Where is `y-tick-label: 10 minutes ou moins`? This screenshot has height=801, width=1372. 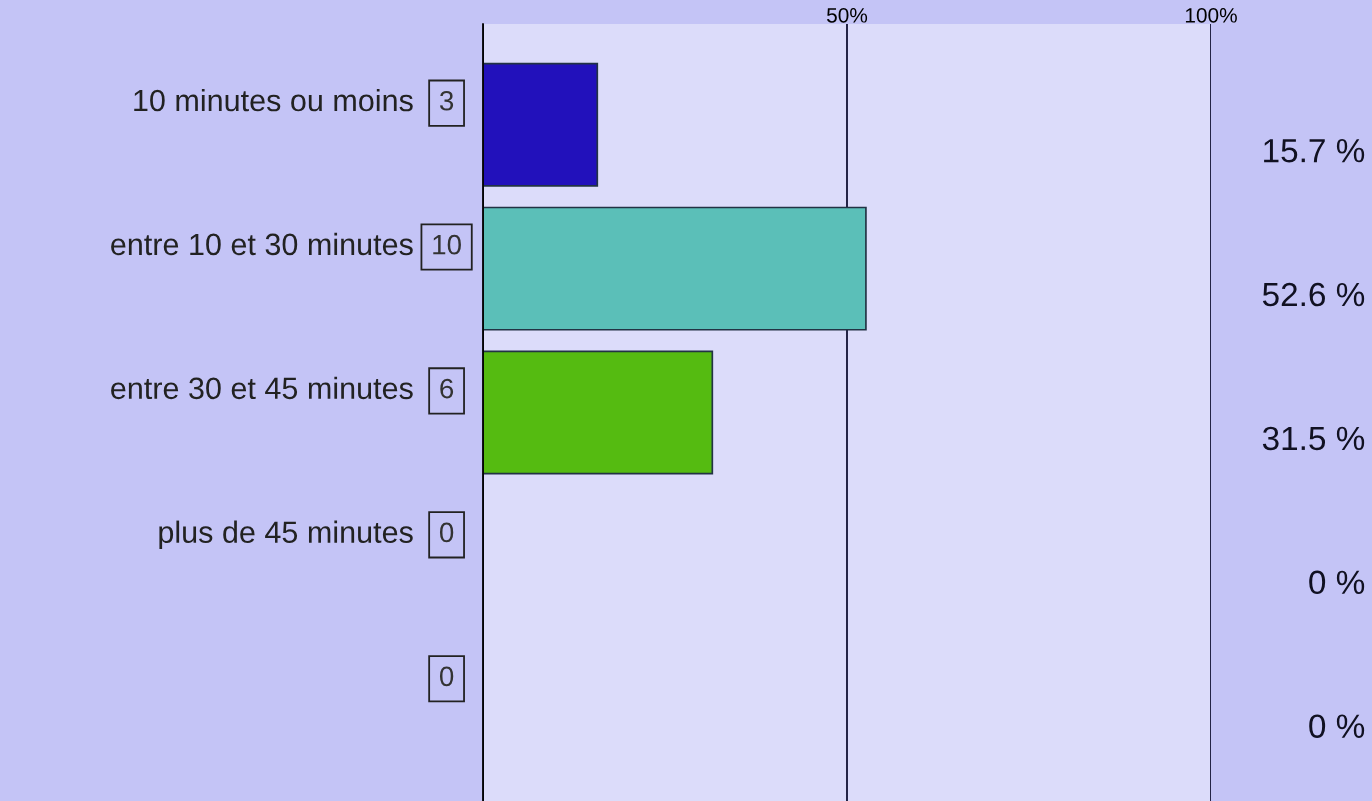
y-tick-label: 10 minutes ou moins is located at coordinates (273, 100).